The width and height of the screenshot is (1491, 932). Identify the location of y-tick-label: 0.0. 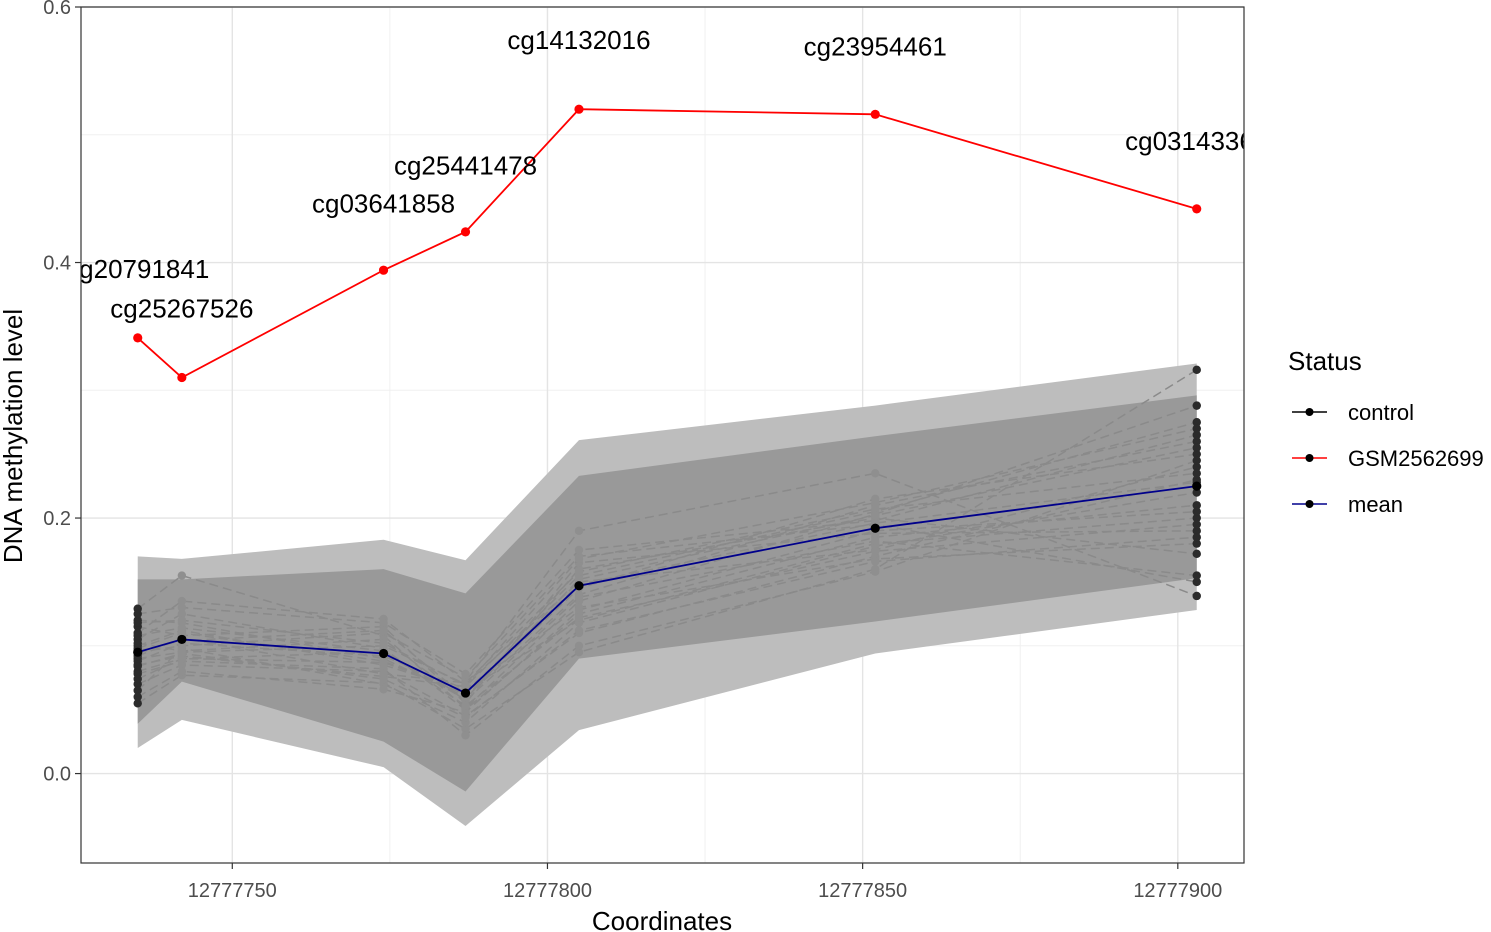
(57, 775).